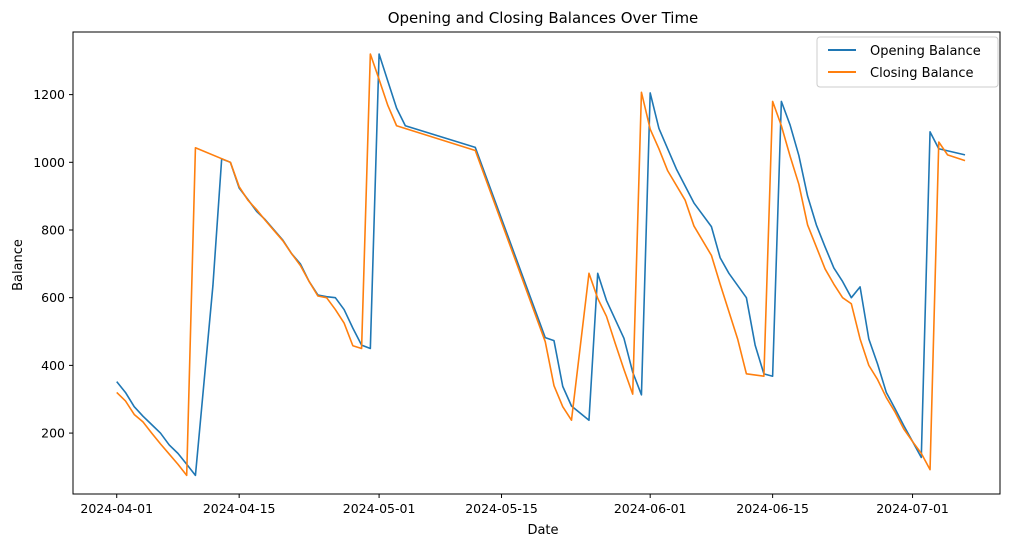 The height and width of the screenshot is (547, 1014). What do you see at coordinates (772, 508) in the screenshot?
I see `x-tick-label: 2024-06-15` at bounding box center [772, 508].